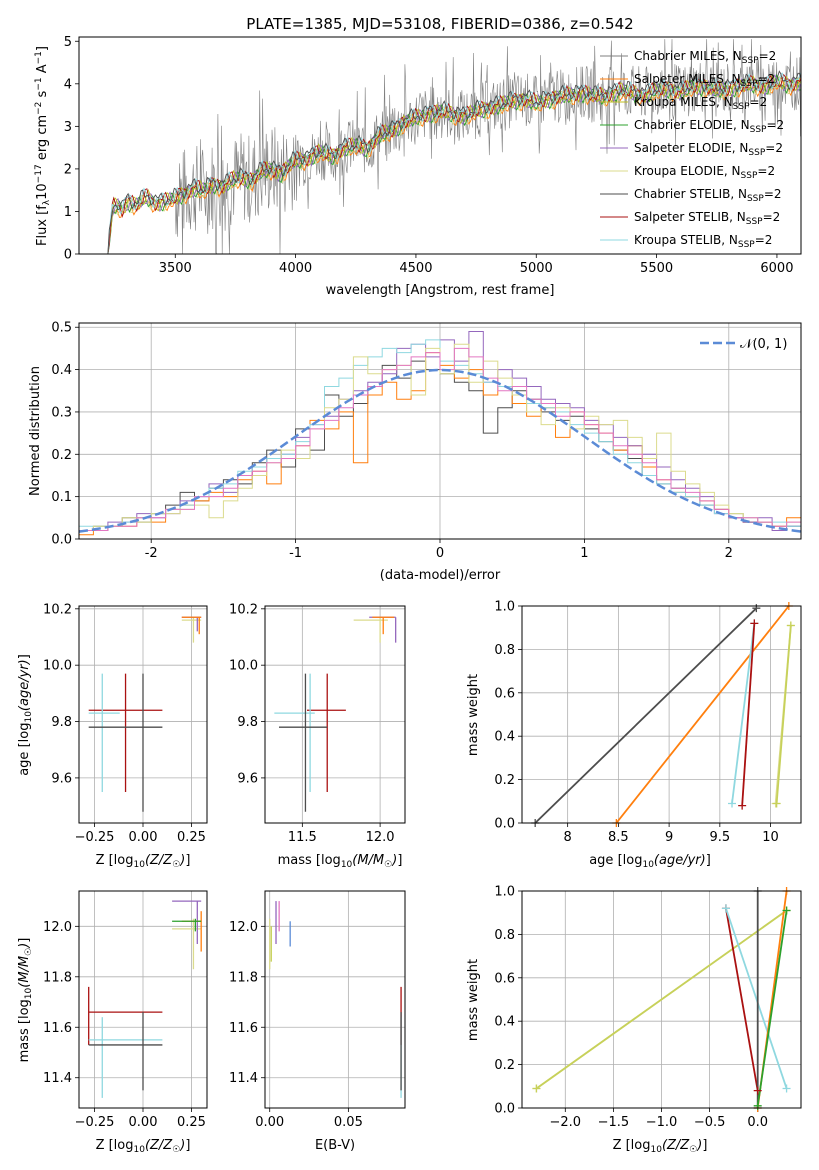  What do you see at coordinates (302, 837) in the screenshot?
I see `x-tick-label: 11.5` at bounding box center [302, 837].